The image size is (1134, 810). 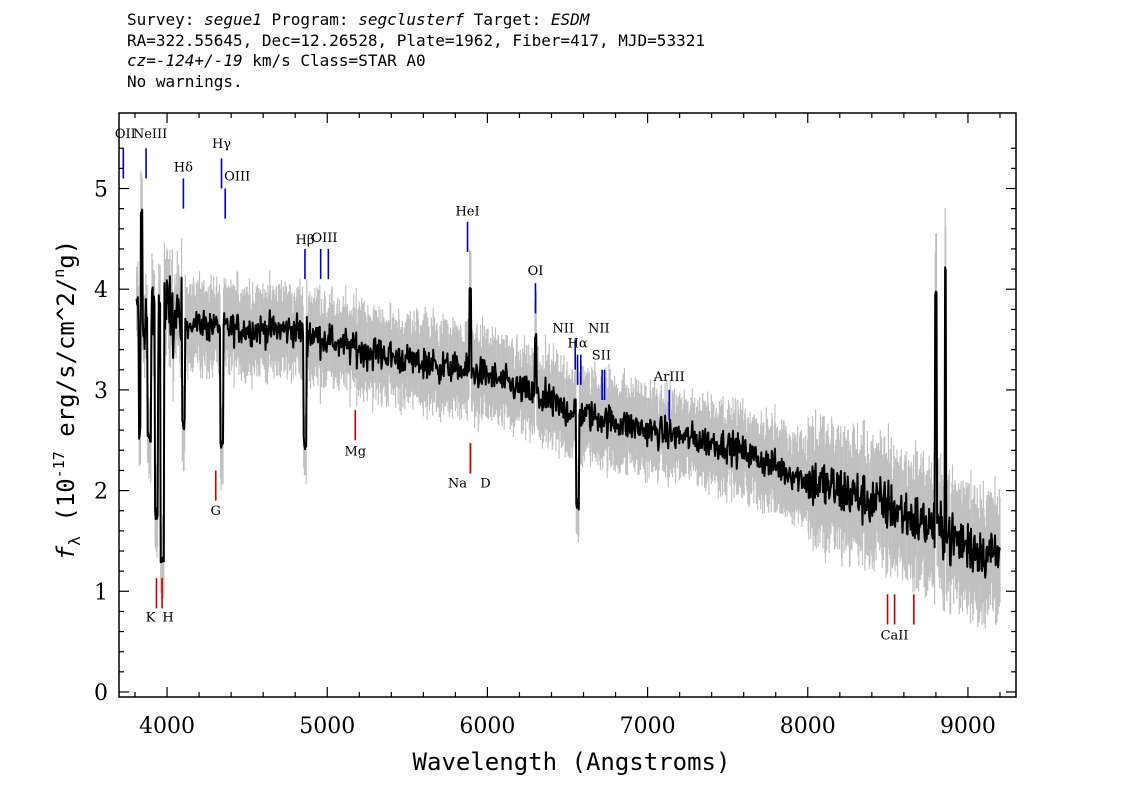 I want to click on y-tick-label: 0, so click(x=101, y=693).